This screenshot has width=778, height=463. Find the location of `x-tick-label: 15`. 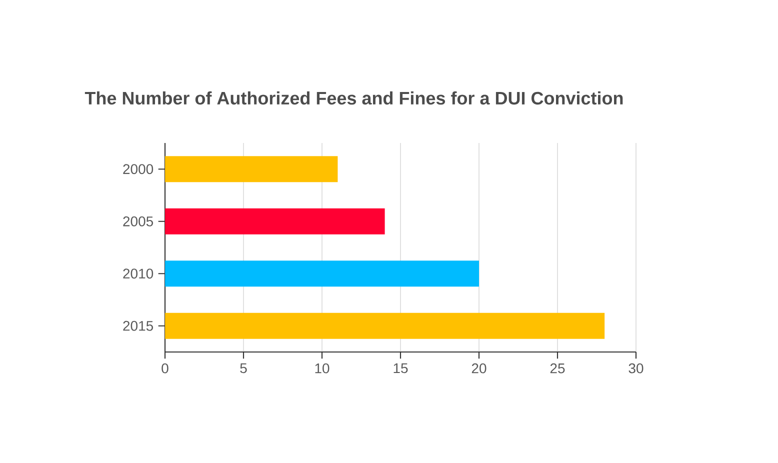

x-tick-label: 15 is located at coordinates (401, 368).